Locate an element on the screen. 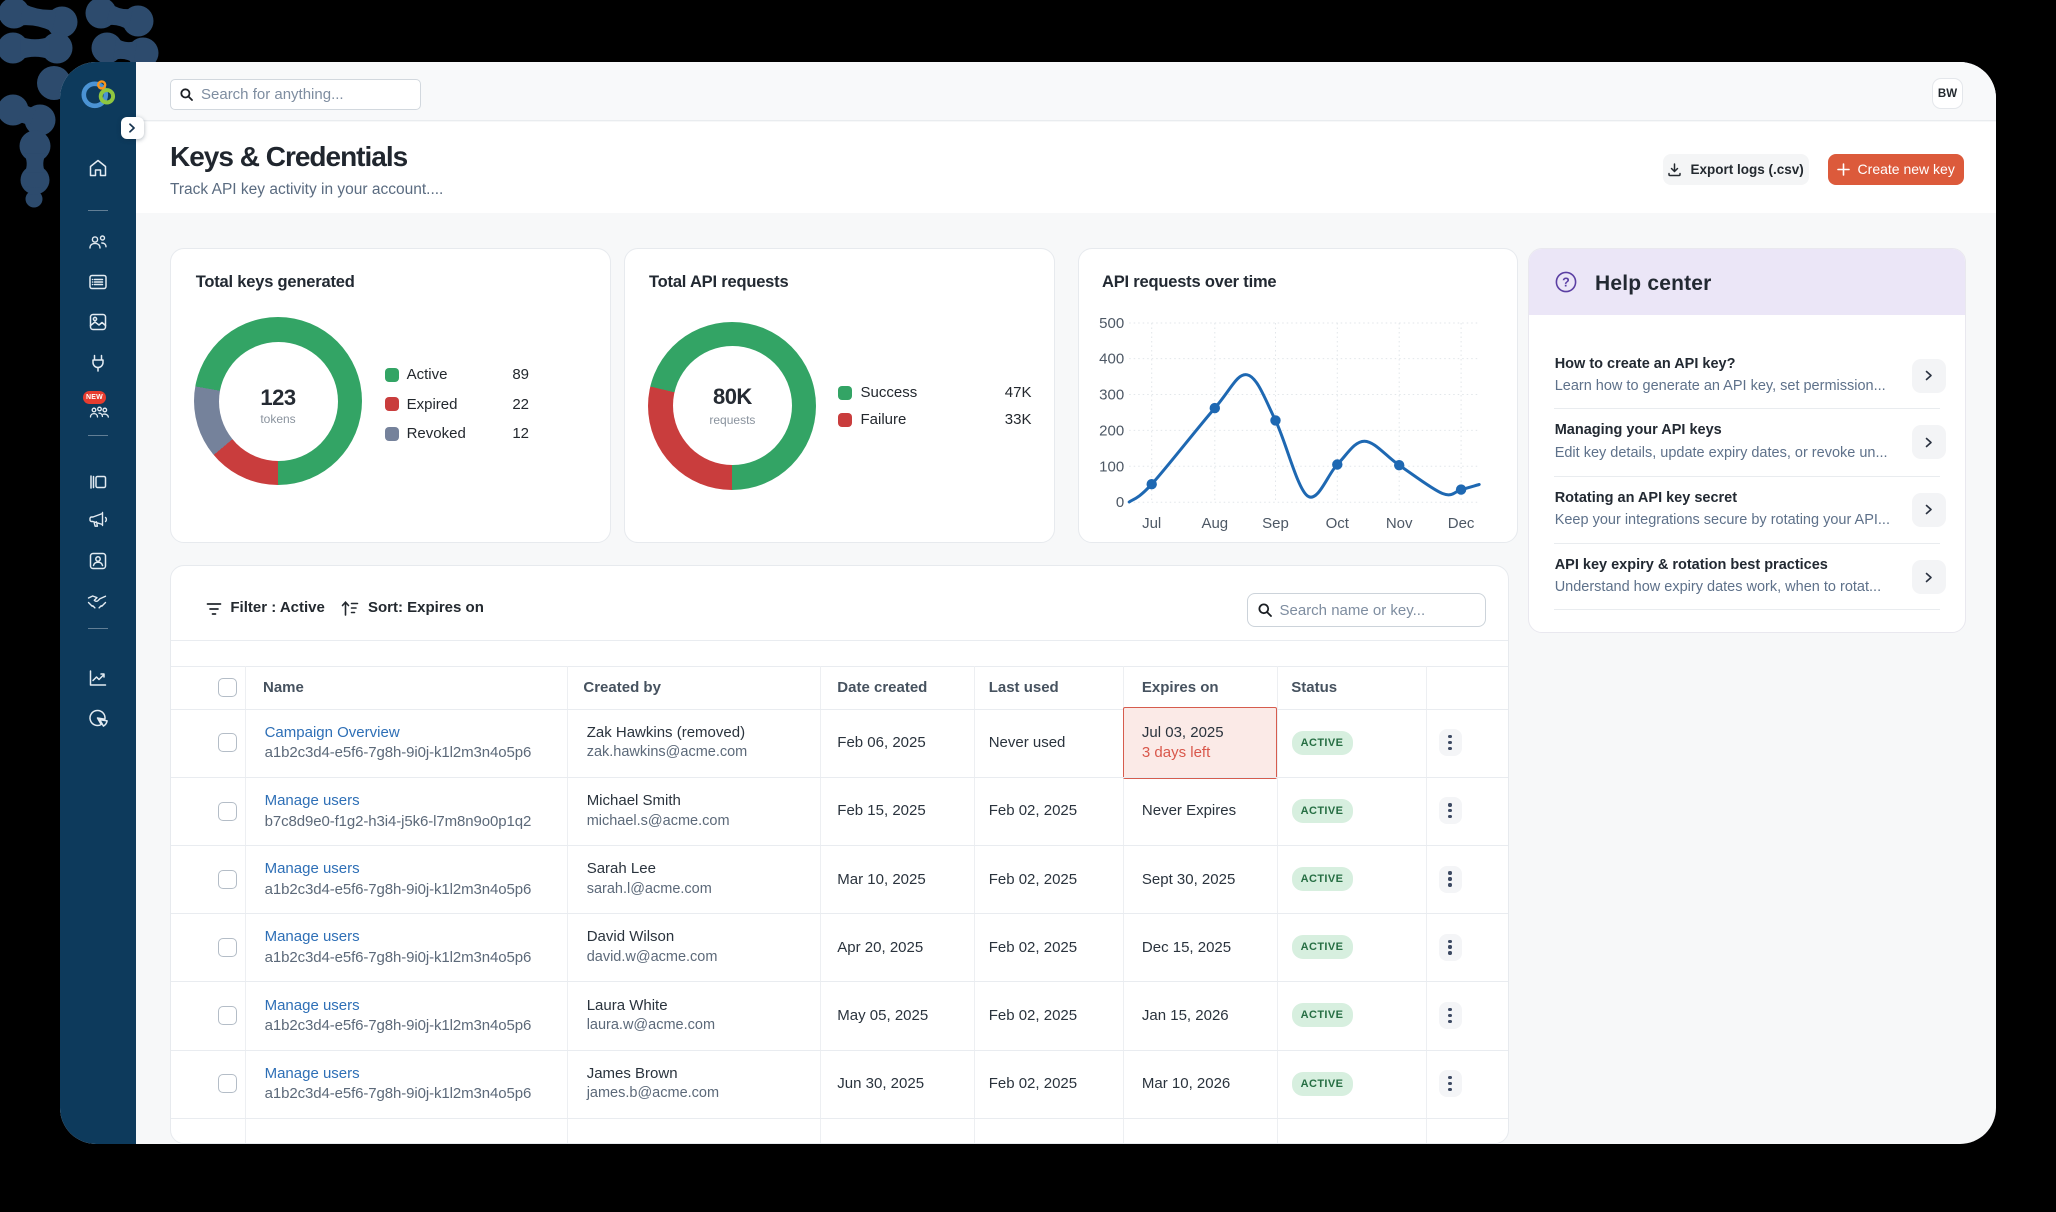 This screenshot has height=1212, width=2056. svg-text: Oct is located at coordinates (1337, 523).